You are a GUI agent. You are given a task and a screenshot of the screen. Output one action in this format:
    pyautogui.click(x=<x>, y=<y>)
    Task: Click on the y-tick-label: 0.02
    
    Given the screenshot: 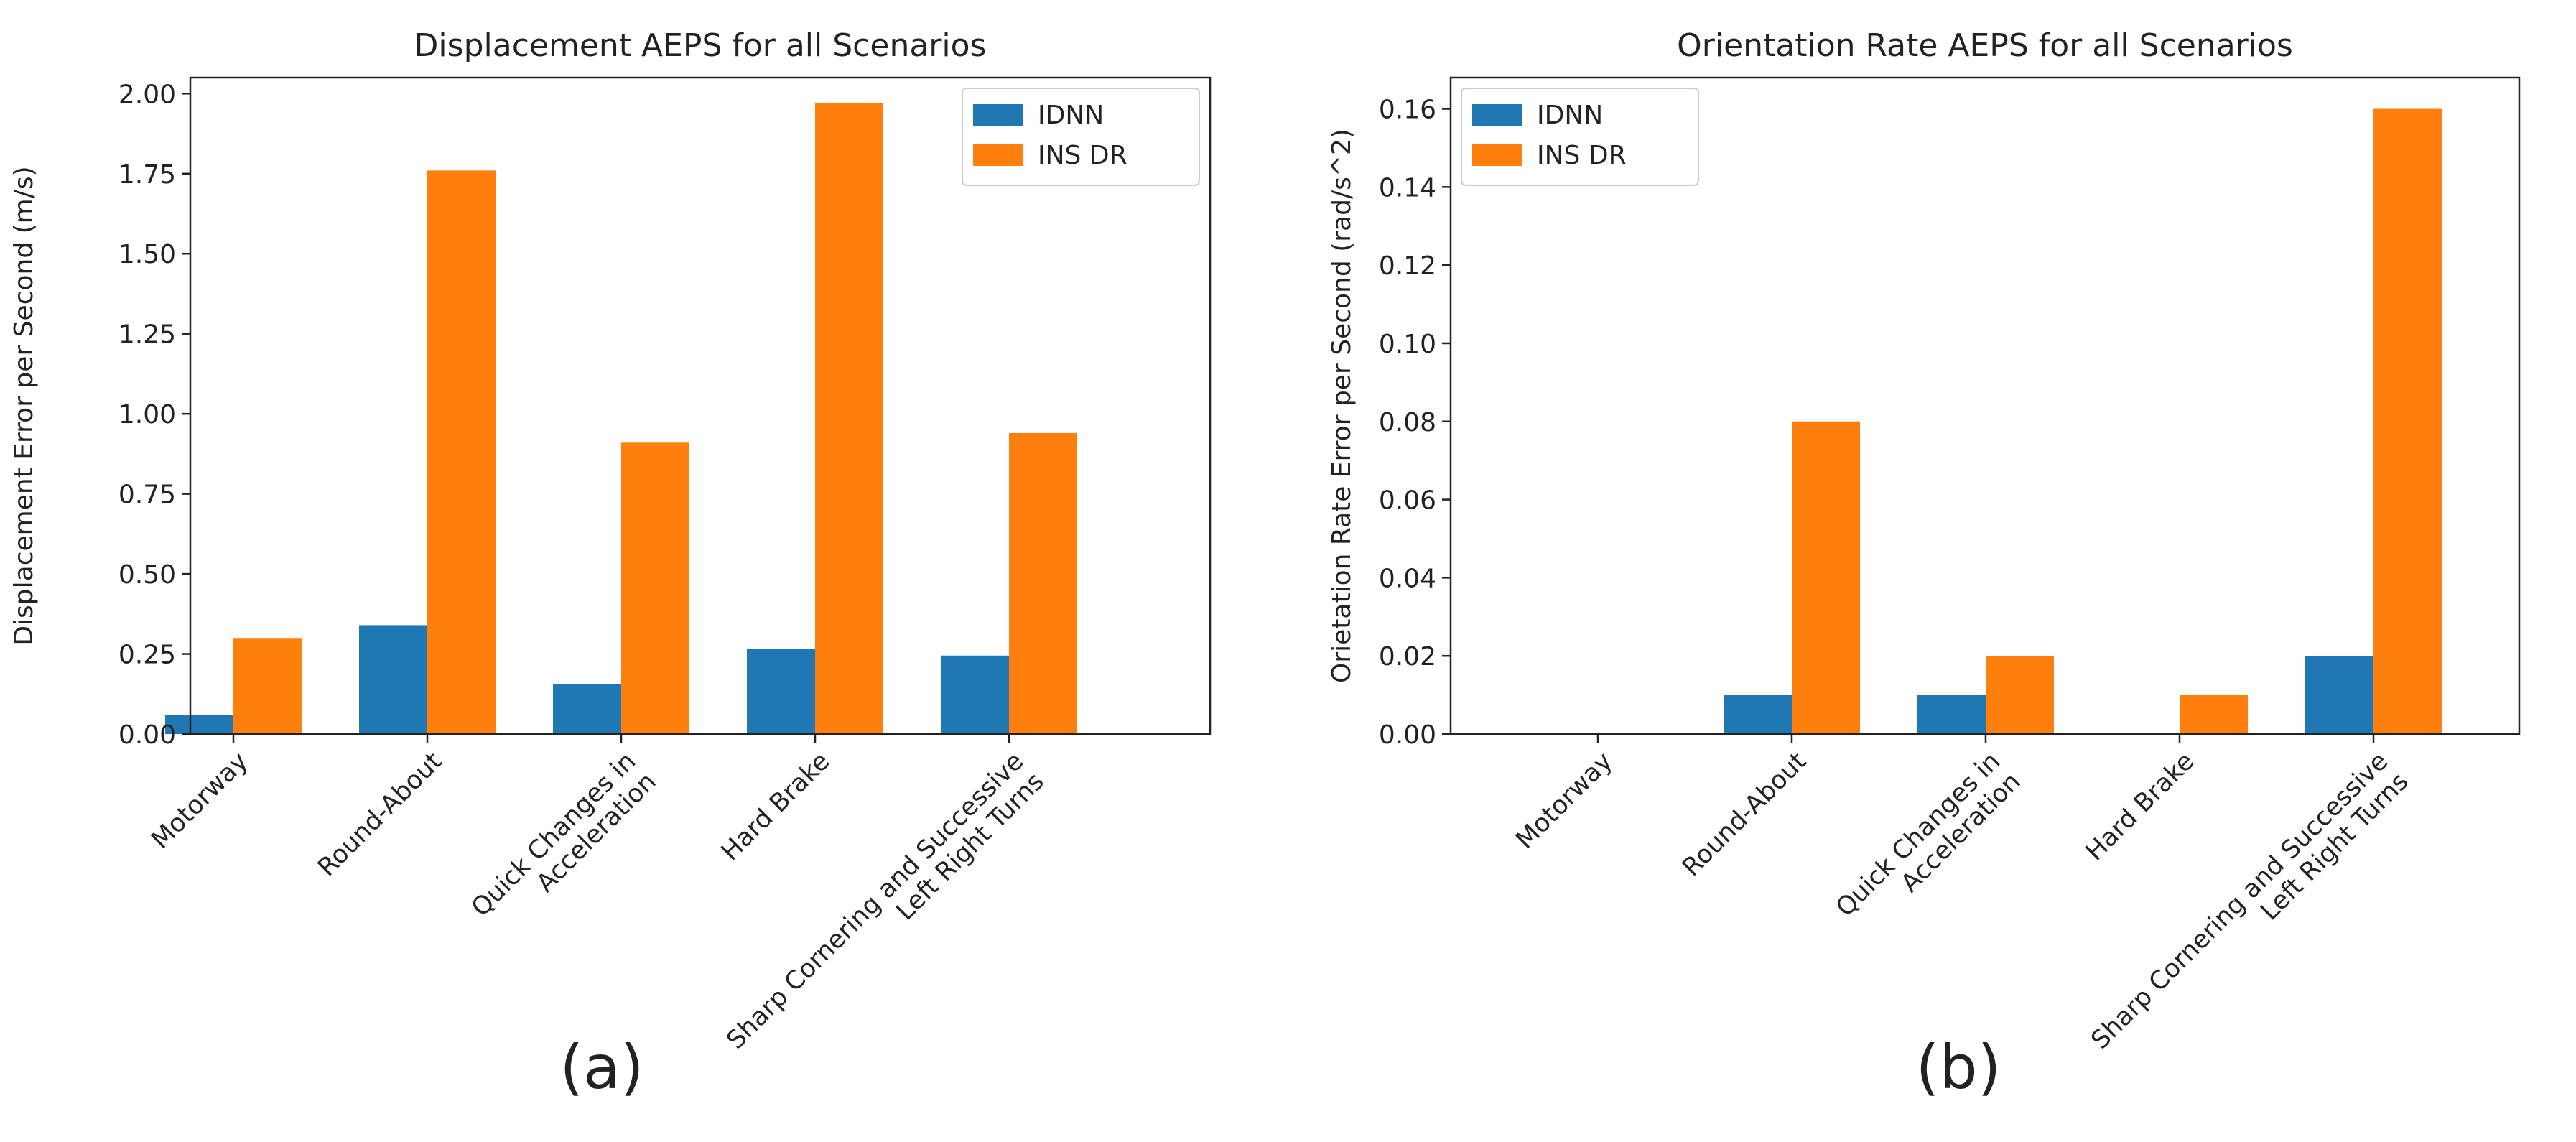 What is the action you would take?
    pyautogui.click(x=1407, y=657)
    